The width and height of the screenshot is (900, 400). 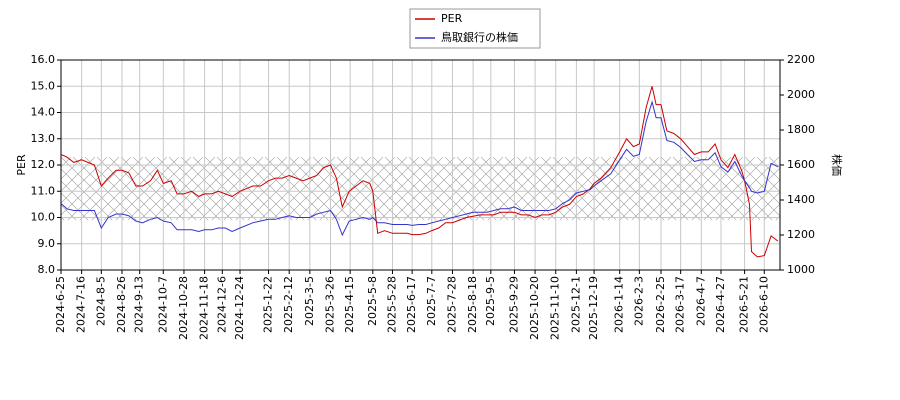 What do you see at coordinates (801, 59) in the screenshot?
I see `y2-tick-label: 2200` at bounding box center [801, 59].